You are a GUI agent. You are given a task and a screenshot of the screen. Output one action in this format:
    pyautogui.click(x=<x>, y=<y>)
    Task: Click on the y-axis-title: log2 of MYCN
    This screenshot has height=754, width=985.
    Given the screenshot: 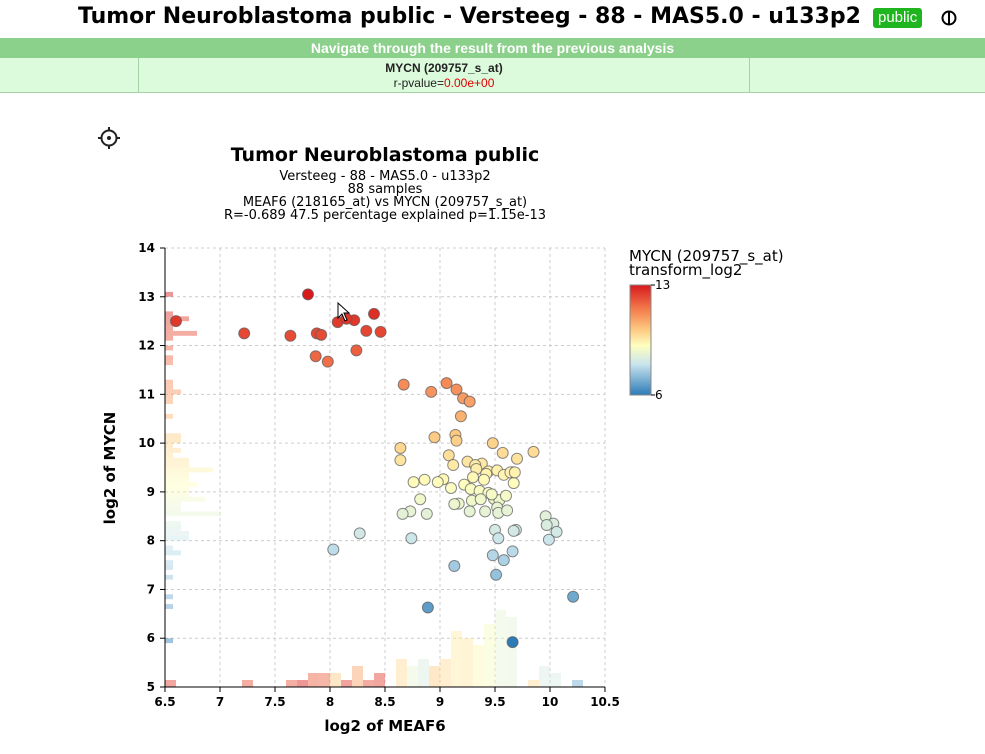 What is the action you would take?
    pyautogui.click(x=110, y=468)
    